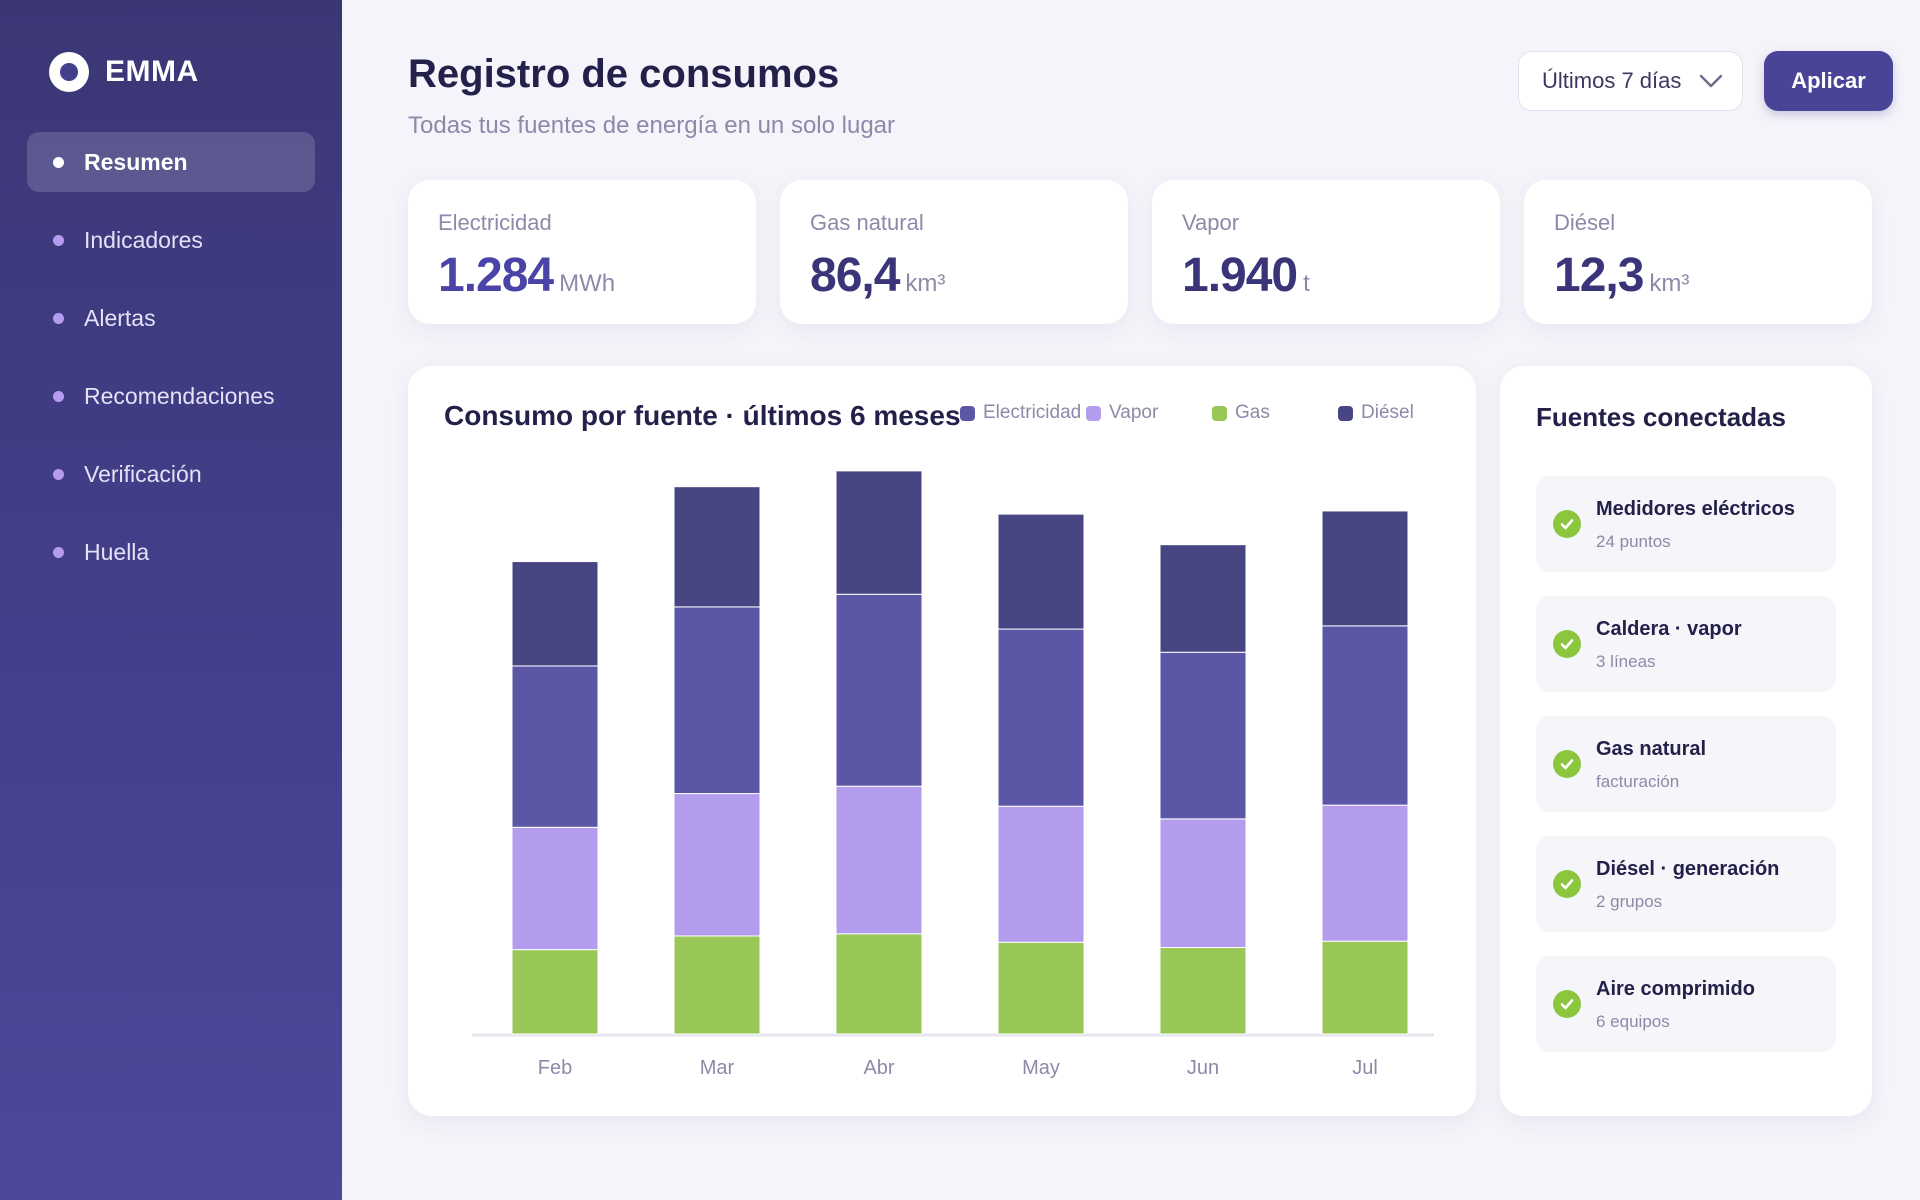 The height and width of the screenshot is (1200, 1920). I want to click on legend-label: Vapor, so click(1134, 412).